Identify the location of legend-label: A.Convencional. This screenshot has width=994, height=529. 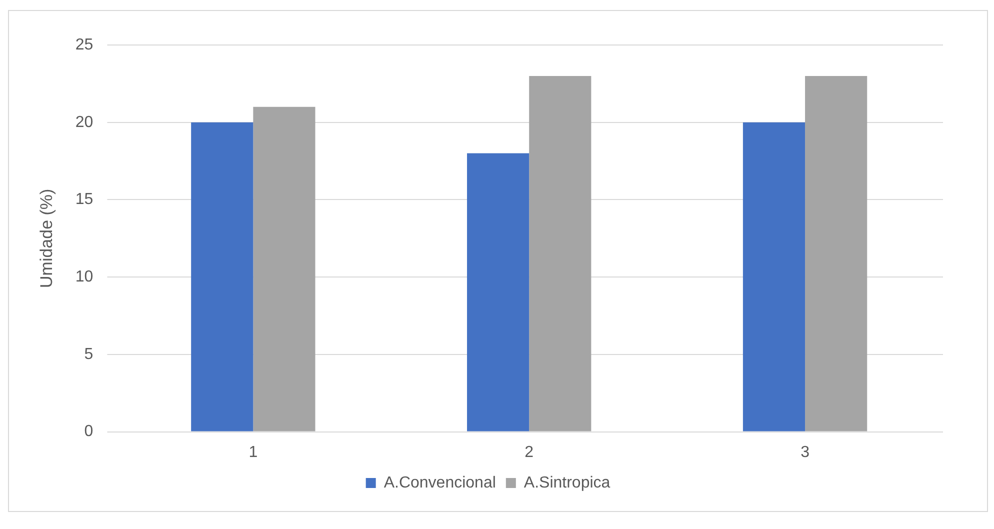
(440, 483).